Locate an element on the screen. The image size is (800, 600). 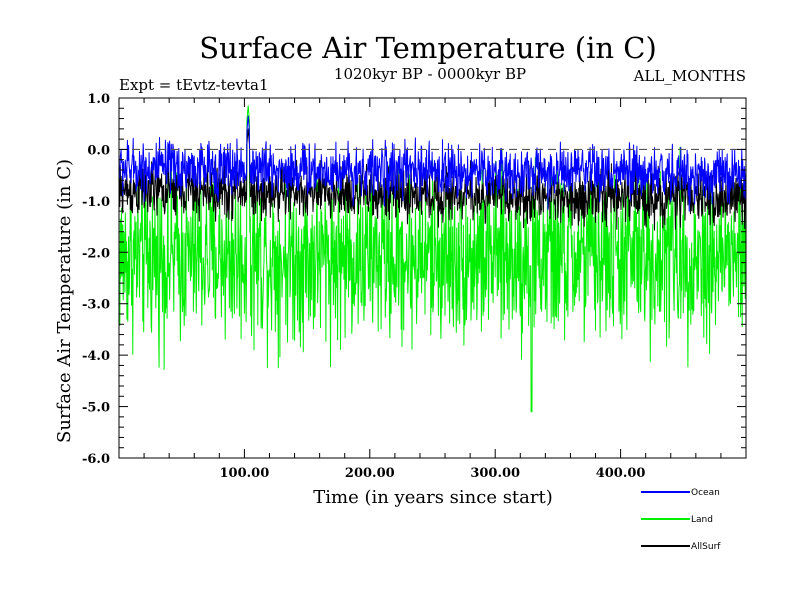
y-axis-label: Surface Air Temperature (in C) is located at coordinates (64, 301).